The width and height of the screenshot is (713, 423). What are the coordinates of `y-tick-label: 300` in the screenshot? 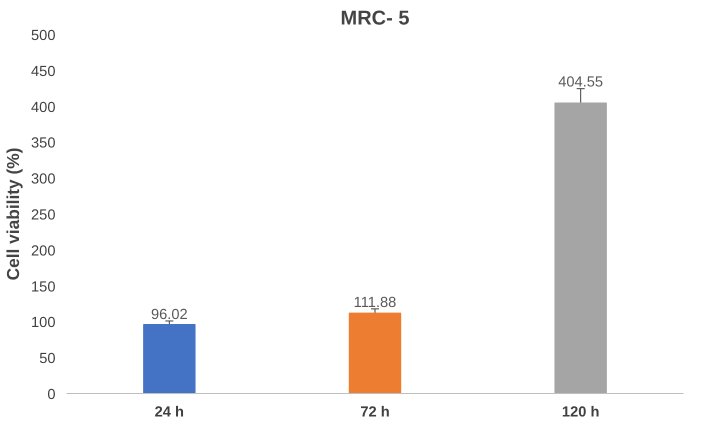 It's located at (43, 180).